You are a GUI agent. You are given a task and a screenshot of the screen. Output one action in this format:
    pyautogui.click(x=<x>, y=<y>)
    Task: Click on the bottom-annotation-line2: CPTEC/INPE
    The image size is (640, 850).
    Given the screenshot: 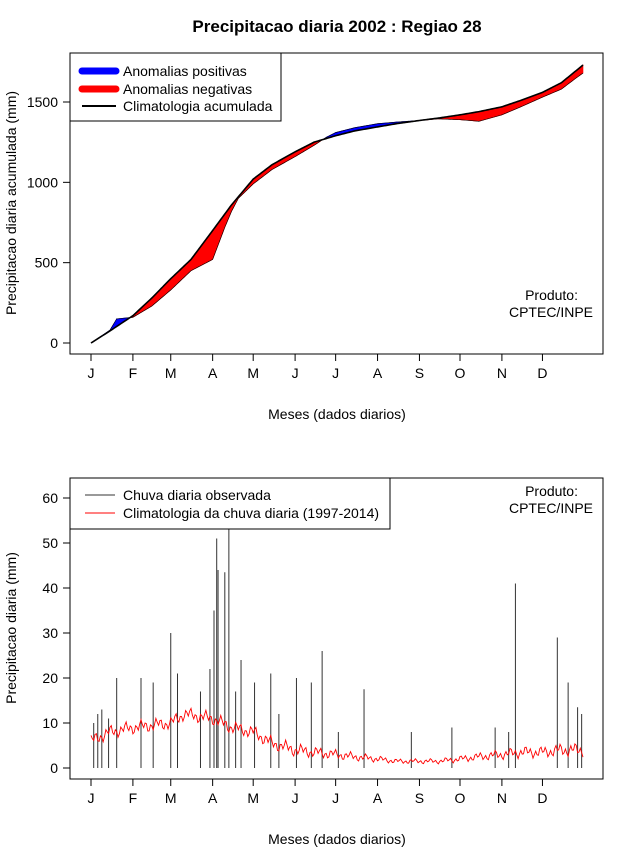 What is the action you would take?
    pyautogui.click(x=551, y=508)
    